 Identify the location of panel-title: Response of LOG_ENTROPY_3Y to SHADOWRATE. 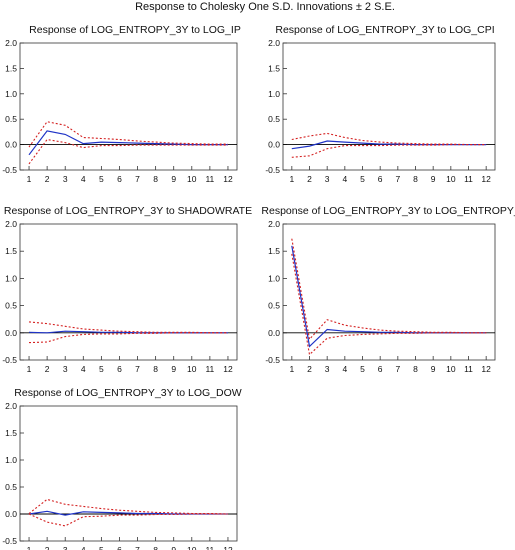
(128, 211).